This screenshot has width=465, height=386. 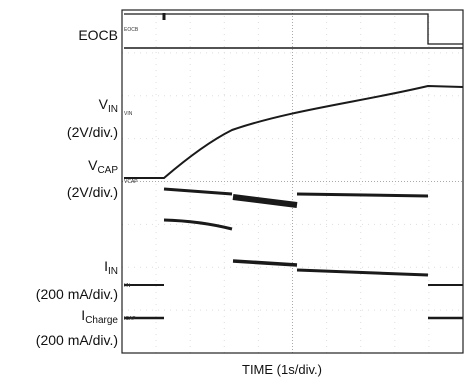 I want to click on icharge-scale-label: (200 mA/div.), so click(x=76, y=340).